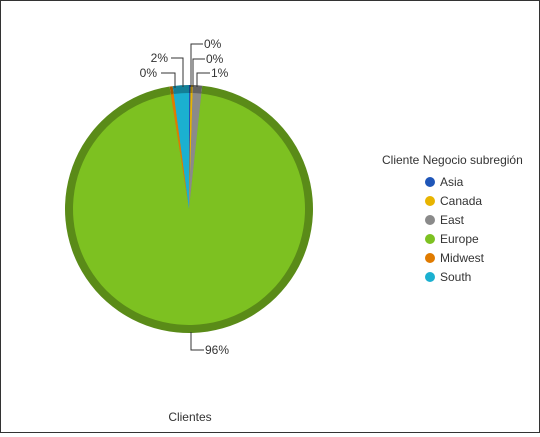 The image size is (540, 437). I want to click on pie-slice-south, so click(181, 151).